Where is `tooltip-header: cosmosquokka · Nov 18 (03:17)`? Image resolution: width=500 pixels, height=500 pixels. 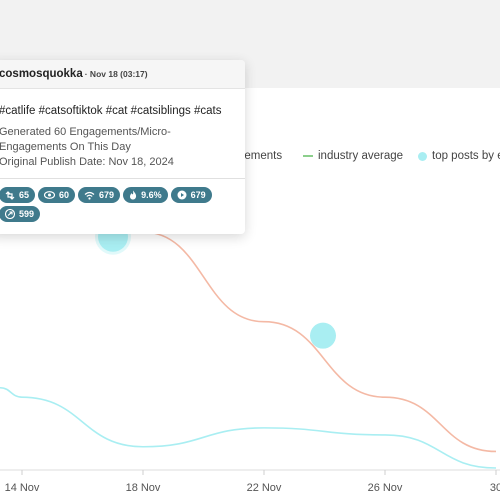 tooltip-header: cosmosquokka · Nov 18 (03:17) is located at coordinates (122, 74).